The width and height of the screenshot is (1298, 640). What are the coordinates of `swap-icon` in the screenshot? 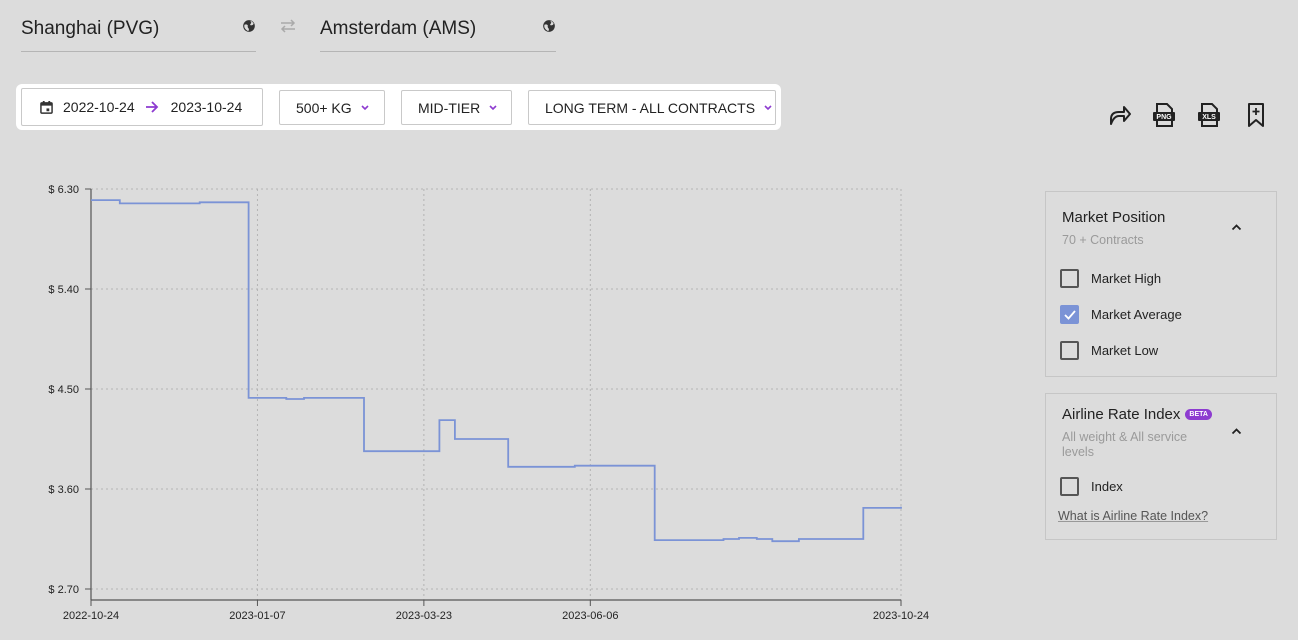 It's located at (288, 26).